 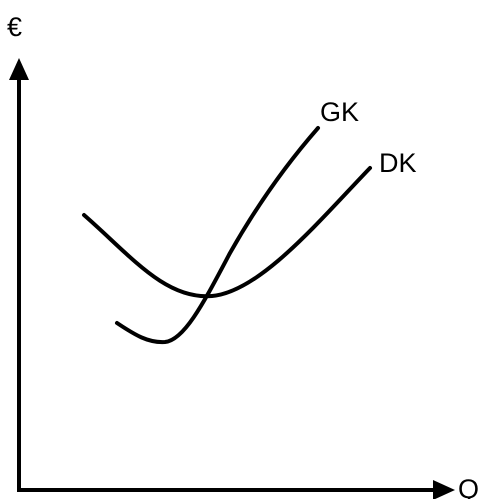 What do you see at coordinates (339, 112) in the screenshot?
I see `gk-curve-label: GK` at bounding box center [339, 112].